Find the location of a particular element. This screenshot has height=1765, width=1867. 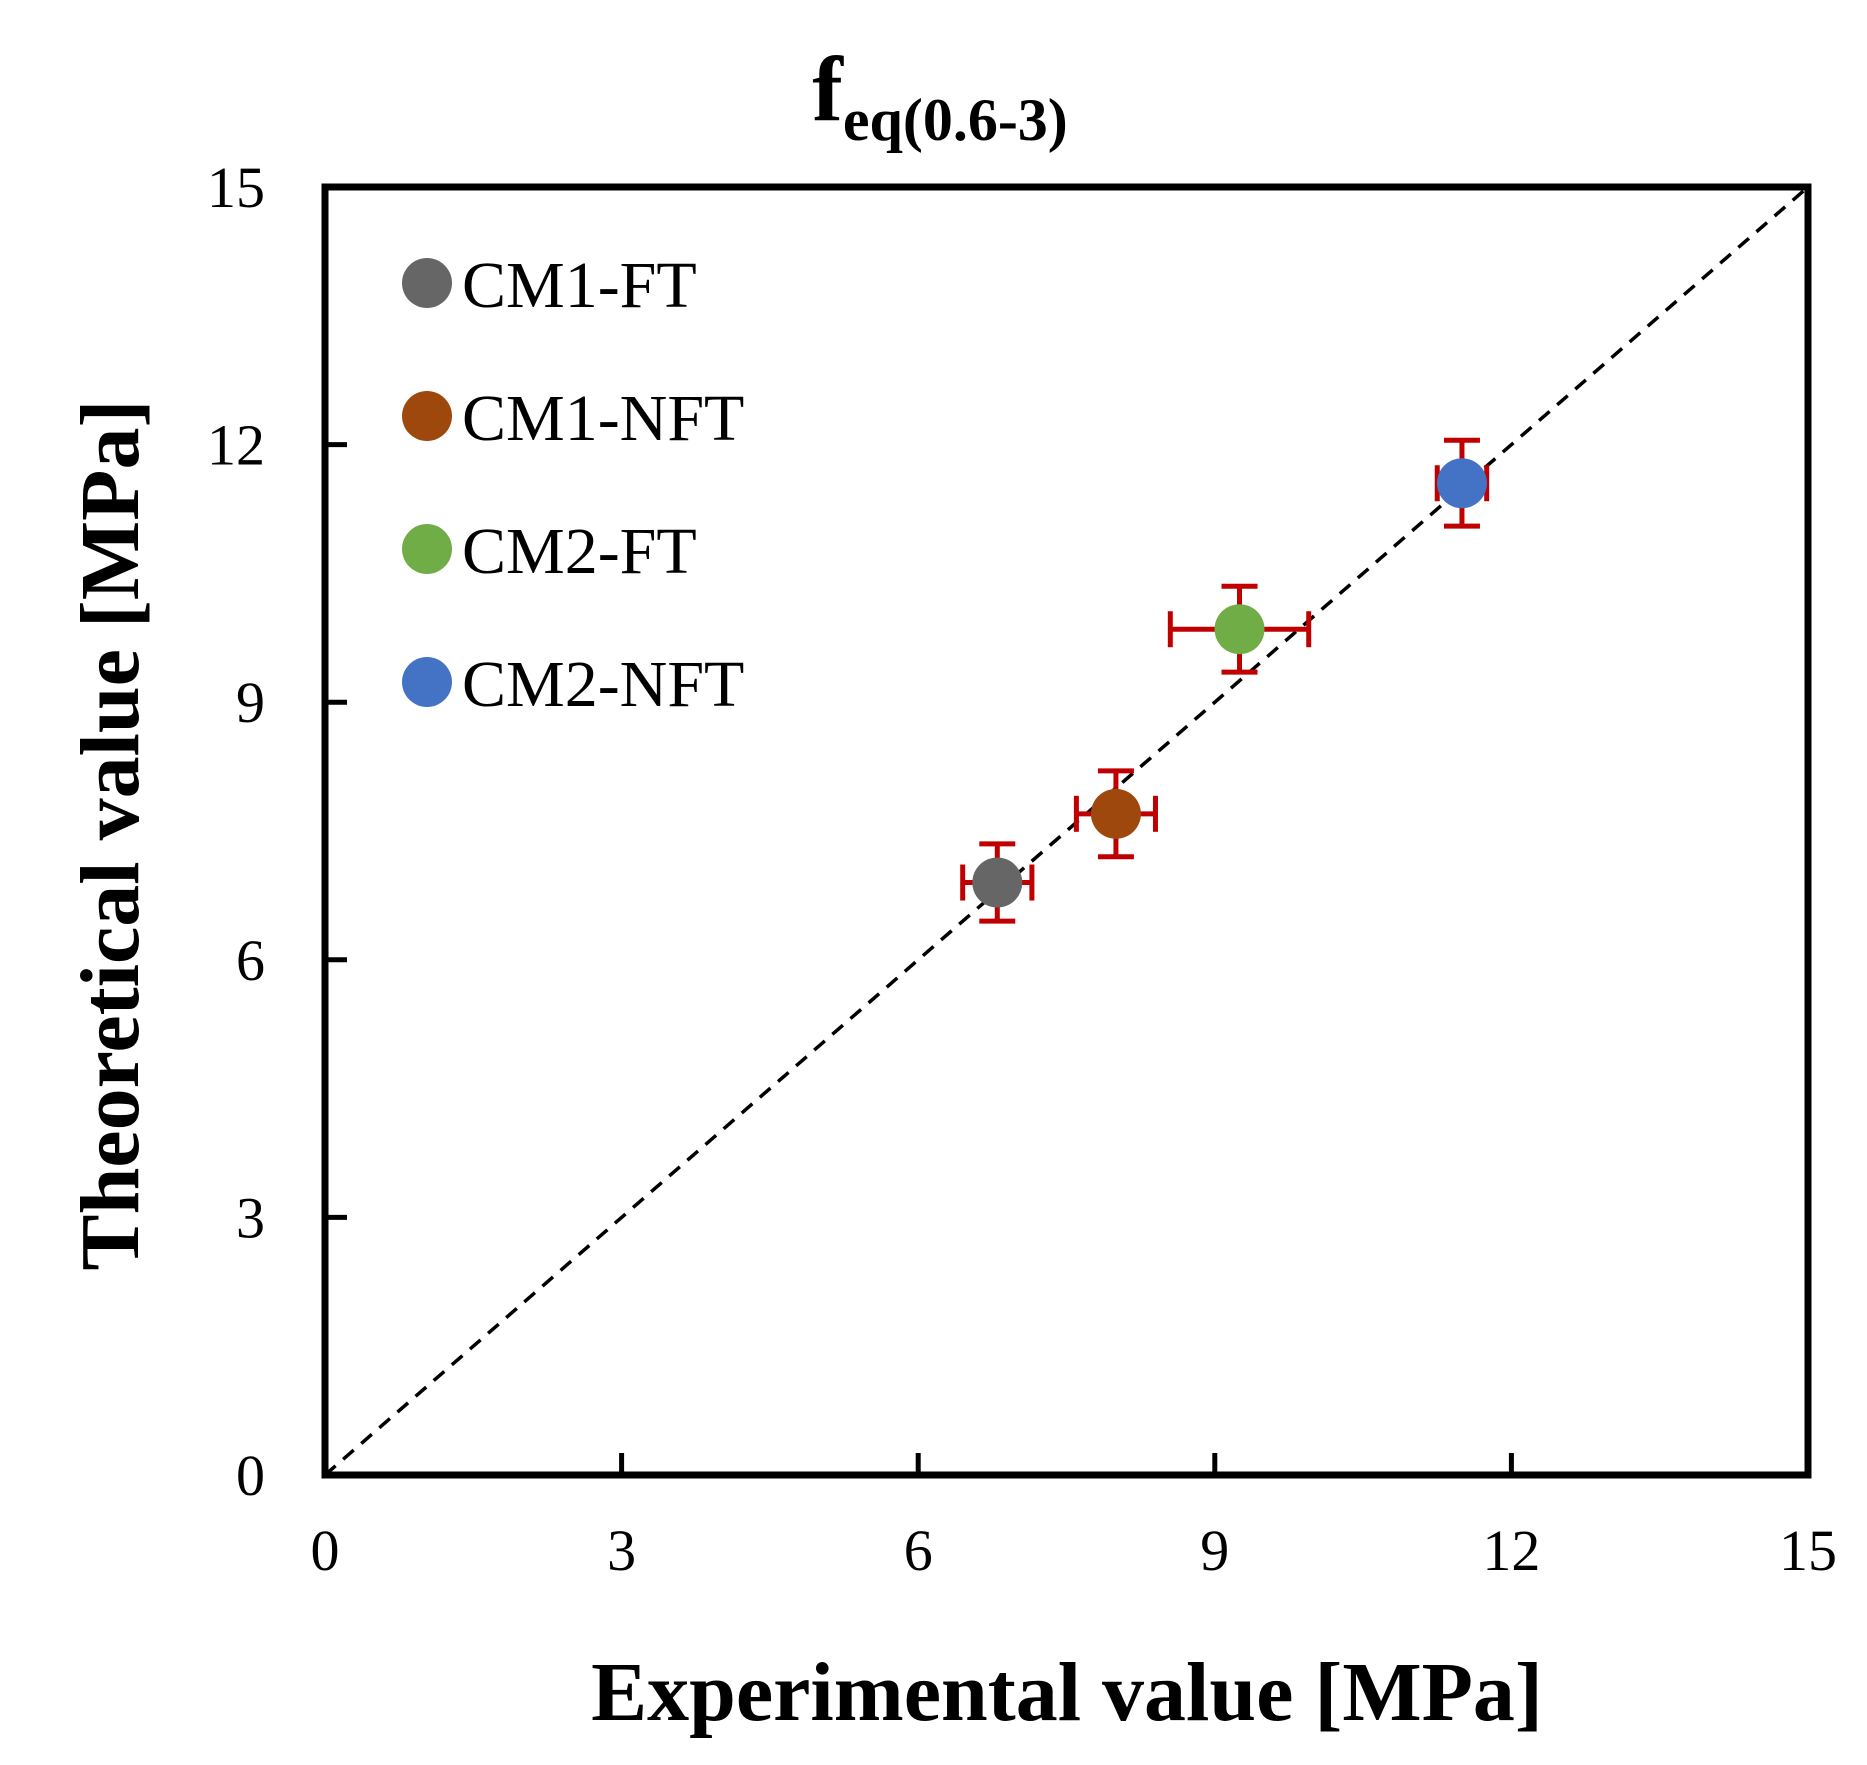

data-point-cm2-nft is located at coordinates (1461, 483).